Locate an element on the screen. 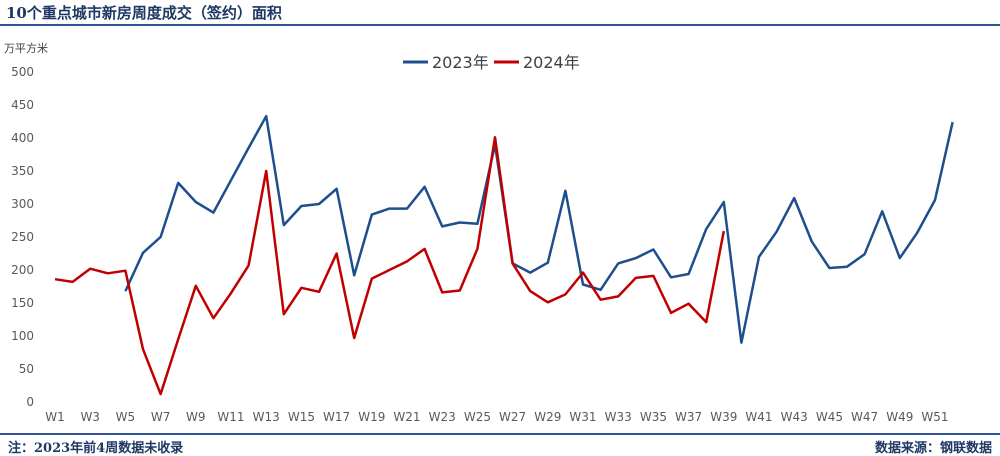  x-tick-label: W15 is located at coordinates (301, 417).